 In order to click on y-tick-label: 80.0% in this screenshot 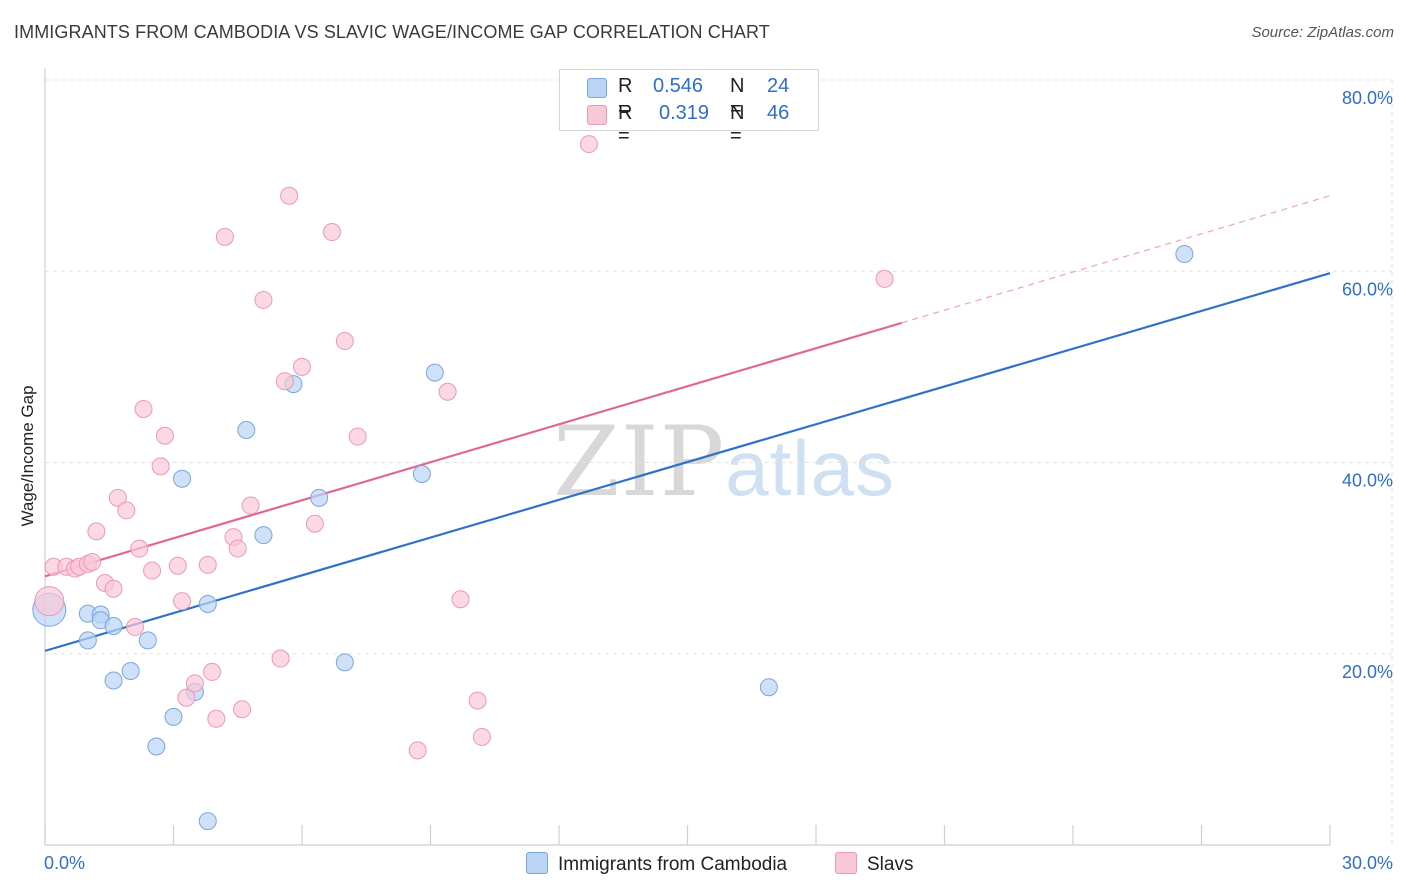, I will do `click(1367, 98)`.